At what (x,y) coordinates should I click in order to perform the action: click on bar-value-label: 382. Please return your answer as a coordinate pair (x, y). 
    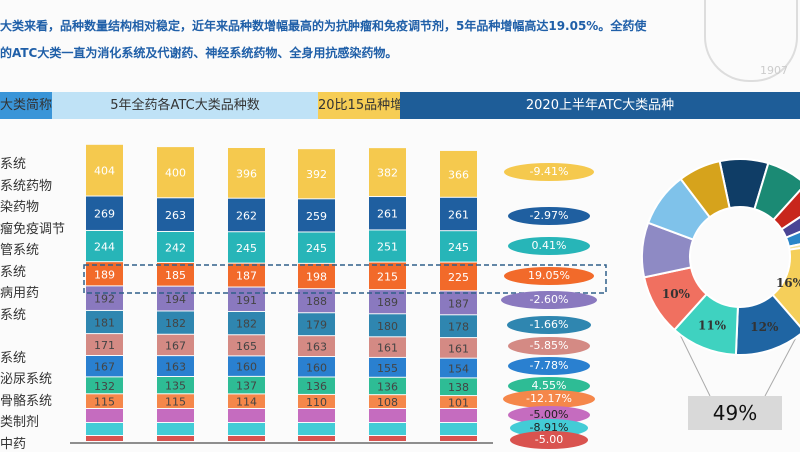
    Looking at the image, I should click on (387, 173).